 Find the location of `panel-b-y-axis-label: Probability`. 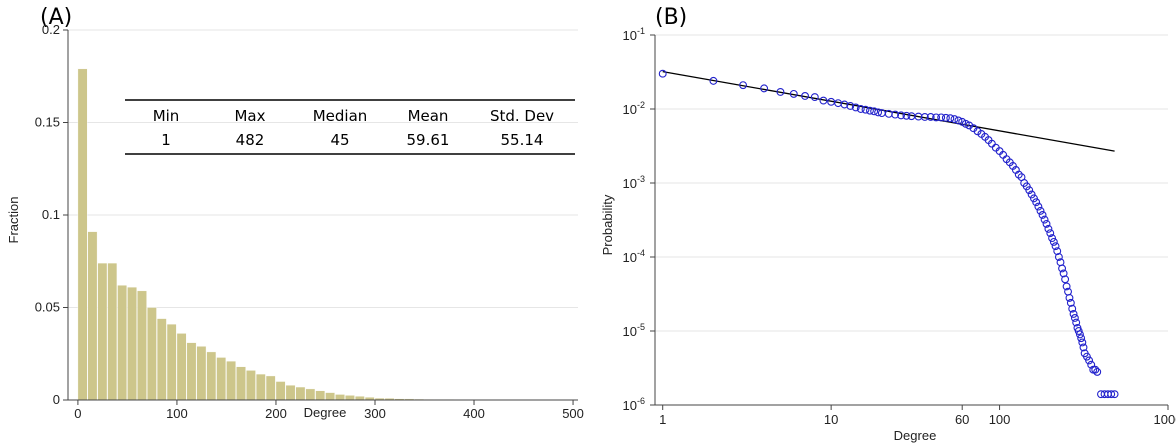

panel-b-y-axis-label: Probability is located at coordinates (607, 224).